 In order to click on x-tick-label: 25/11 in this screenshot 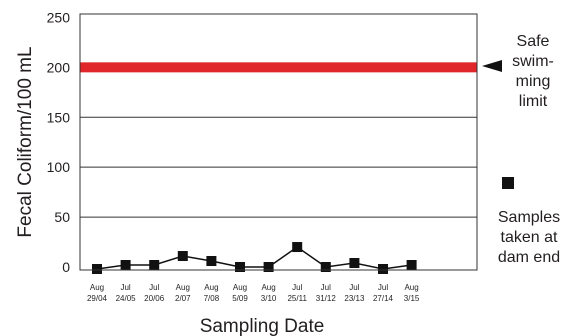, I will do `click(297, 298)`.